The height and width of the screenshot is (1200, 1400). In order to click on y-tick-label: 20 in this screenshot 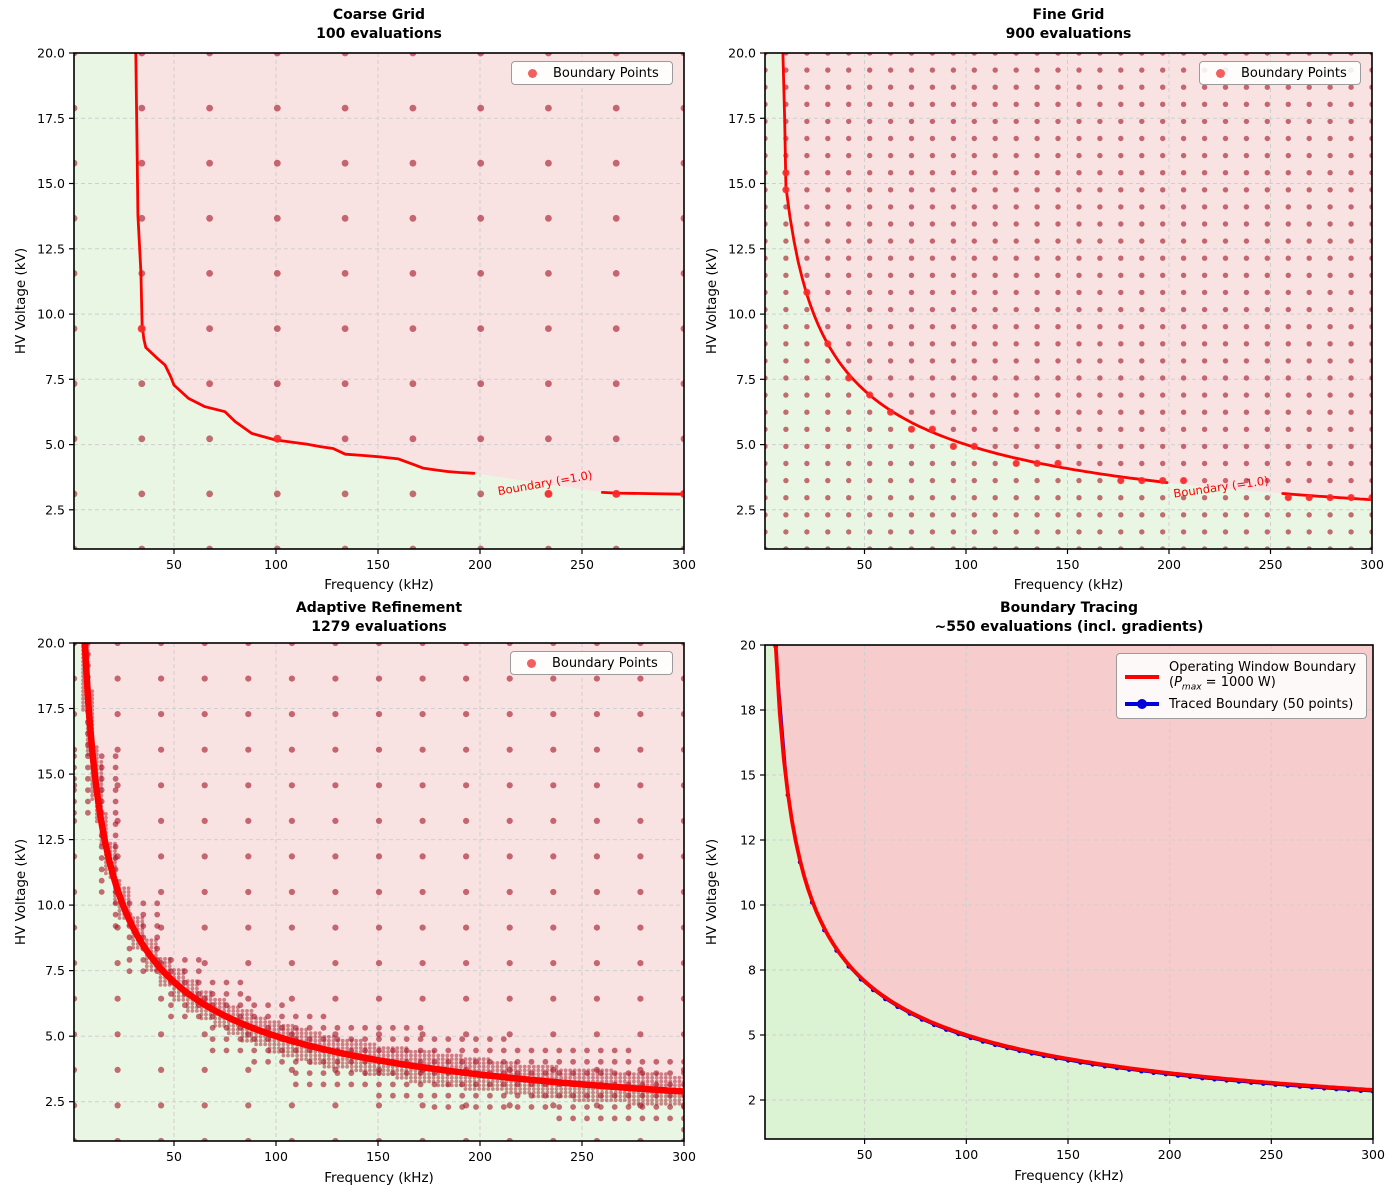, I will do `click(748, 645)`.